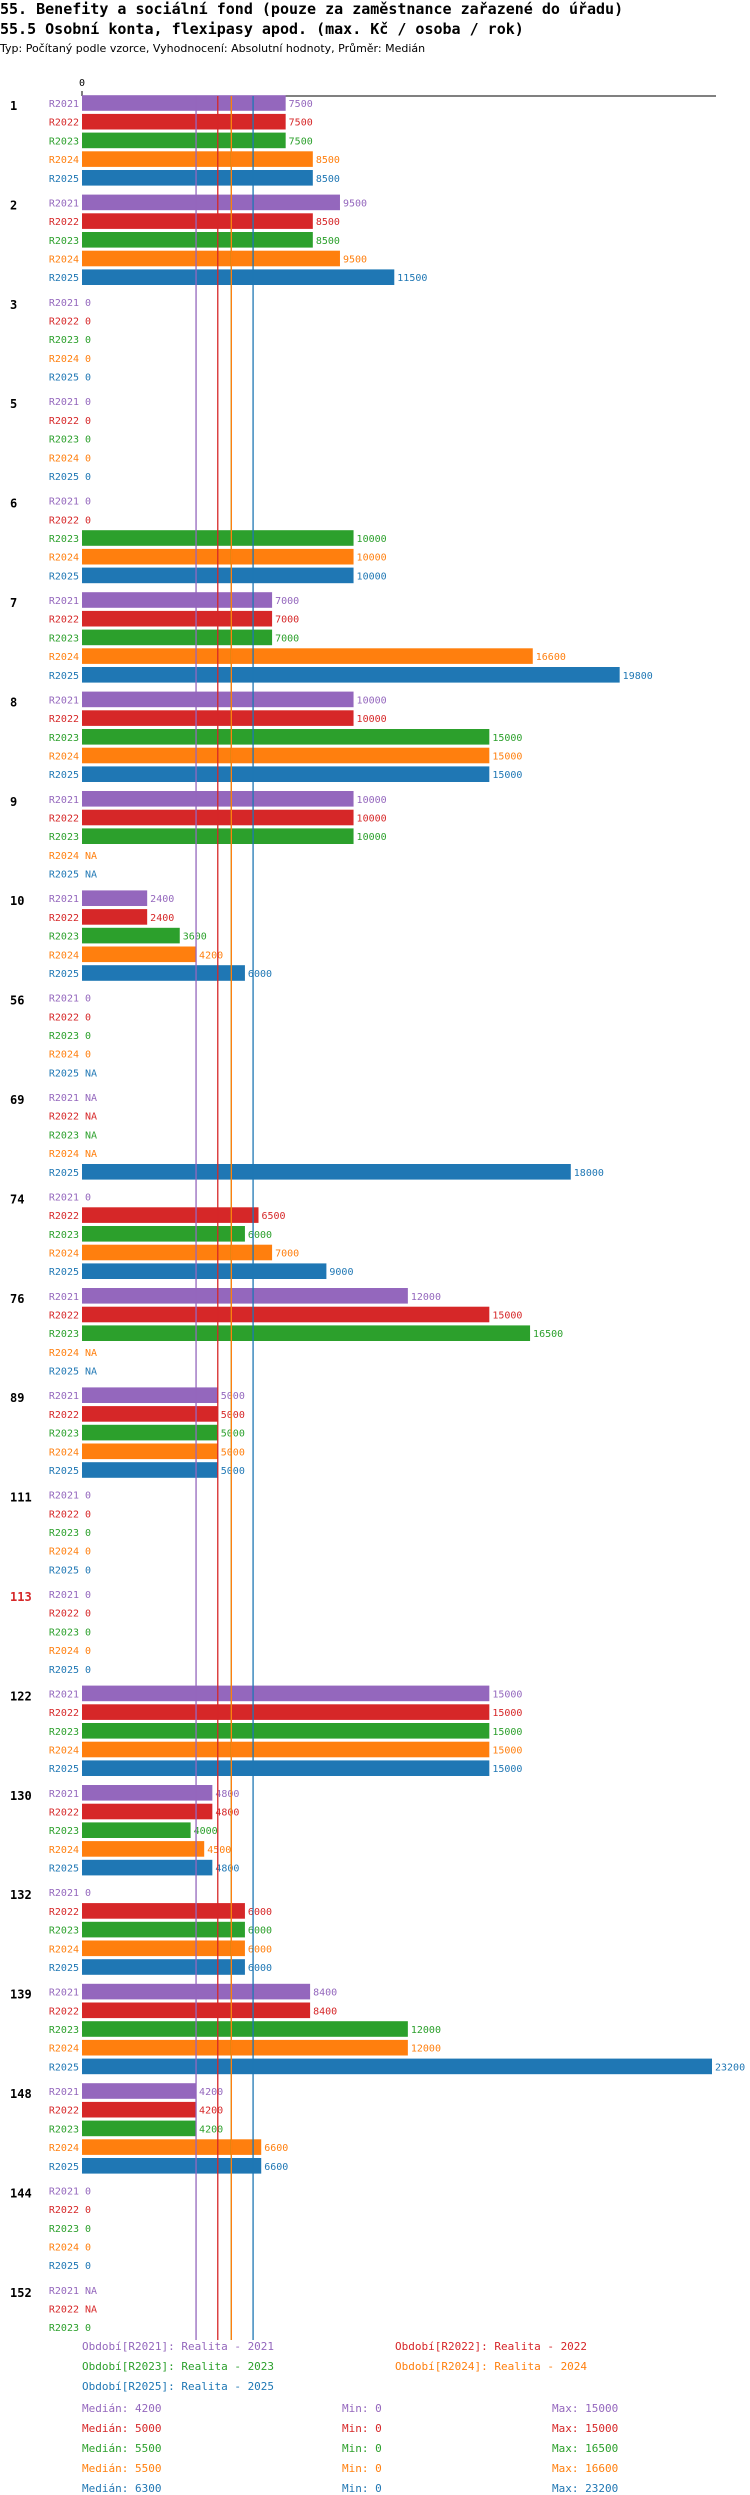 The height and width of the screenshot is (2495, 750). I want to click on legend-min-r2024: Min: 0, so click(362, 2468).